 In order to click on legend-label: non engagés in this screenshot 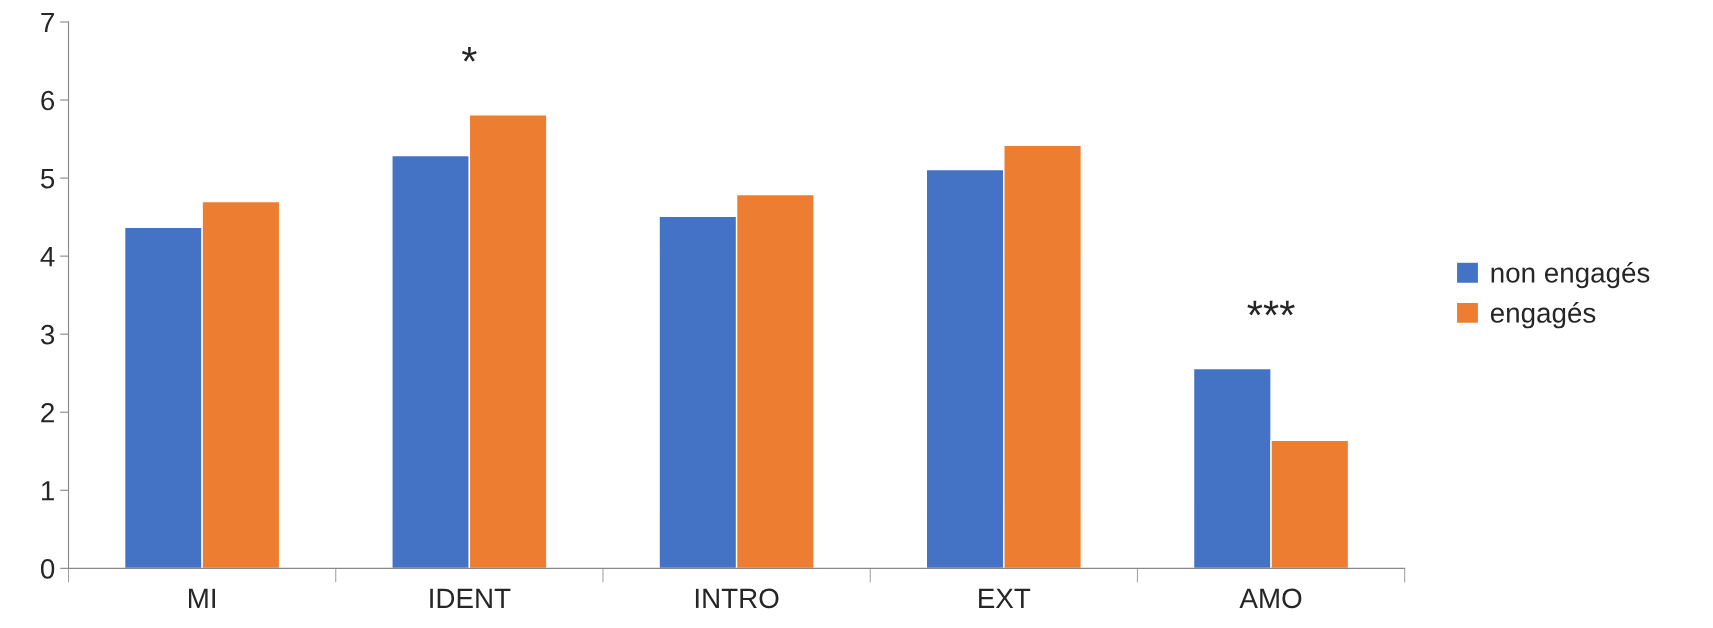, I will do `click(1570, 275)`.